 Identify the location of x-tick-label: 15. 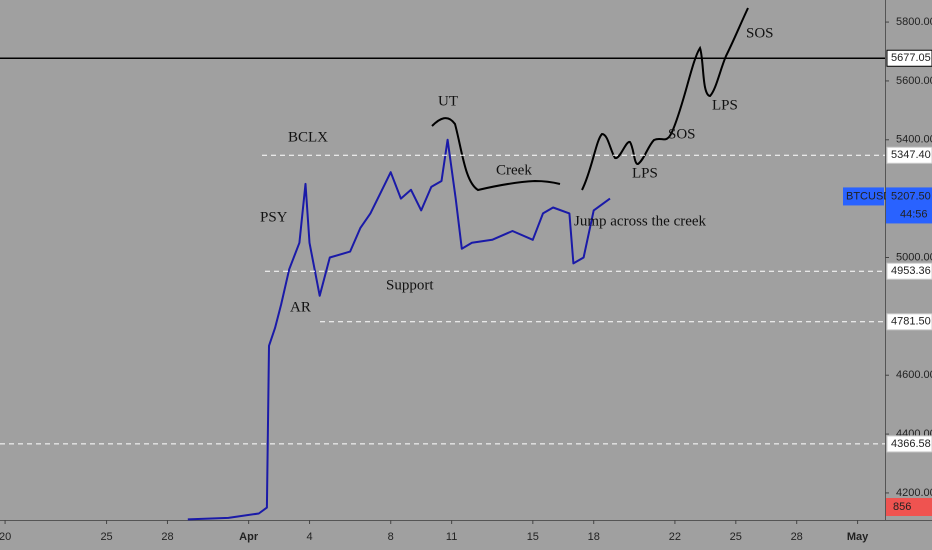
(533, 537).